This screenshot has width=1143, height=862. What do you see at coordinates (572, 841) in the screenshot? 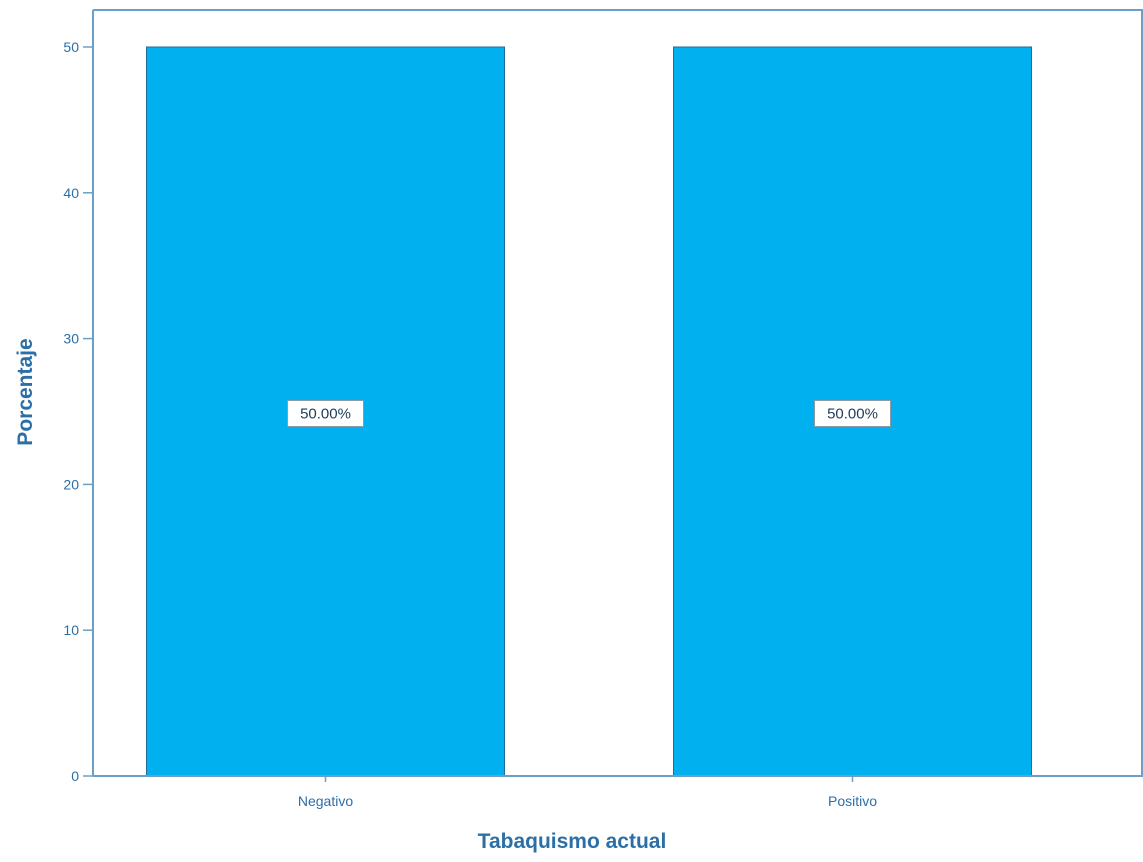
I see `x-axis-title: Tabaquismo actual` at bounding box center [572, 841].